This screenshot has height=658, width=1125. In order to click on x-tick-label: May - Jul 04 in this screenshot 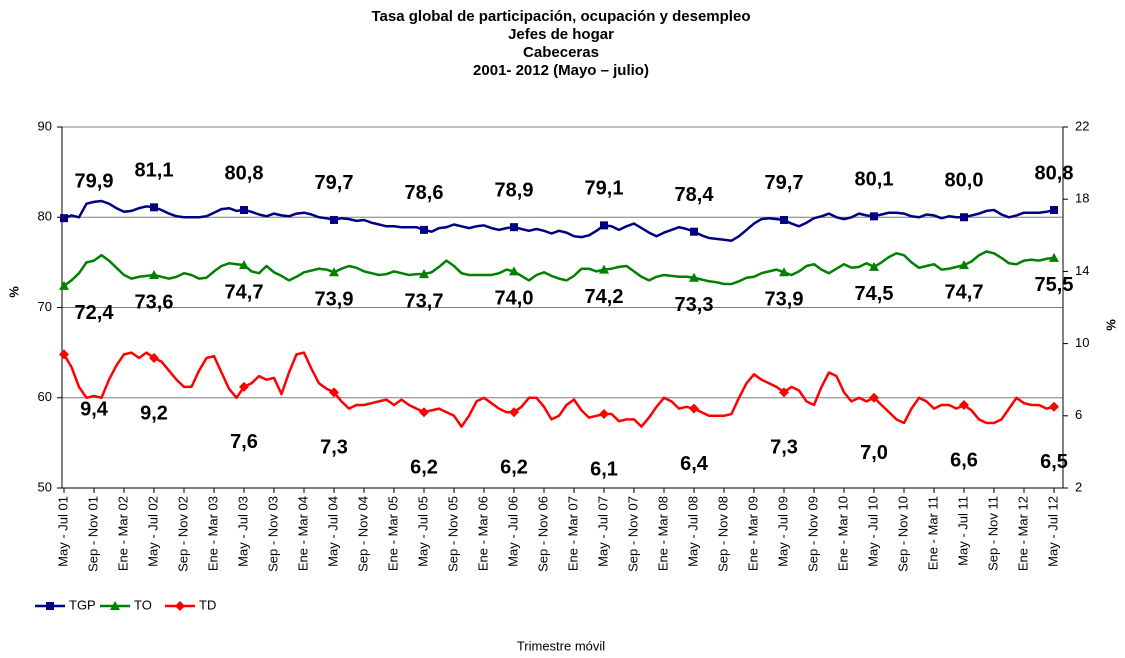, I will do `click(332, 531)`.